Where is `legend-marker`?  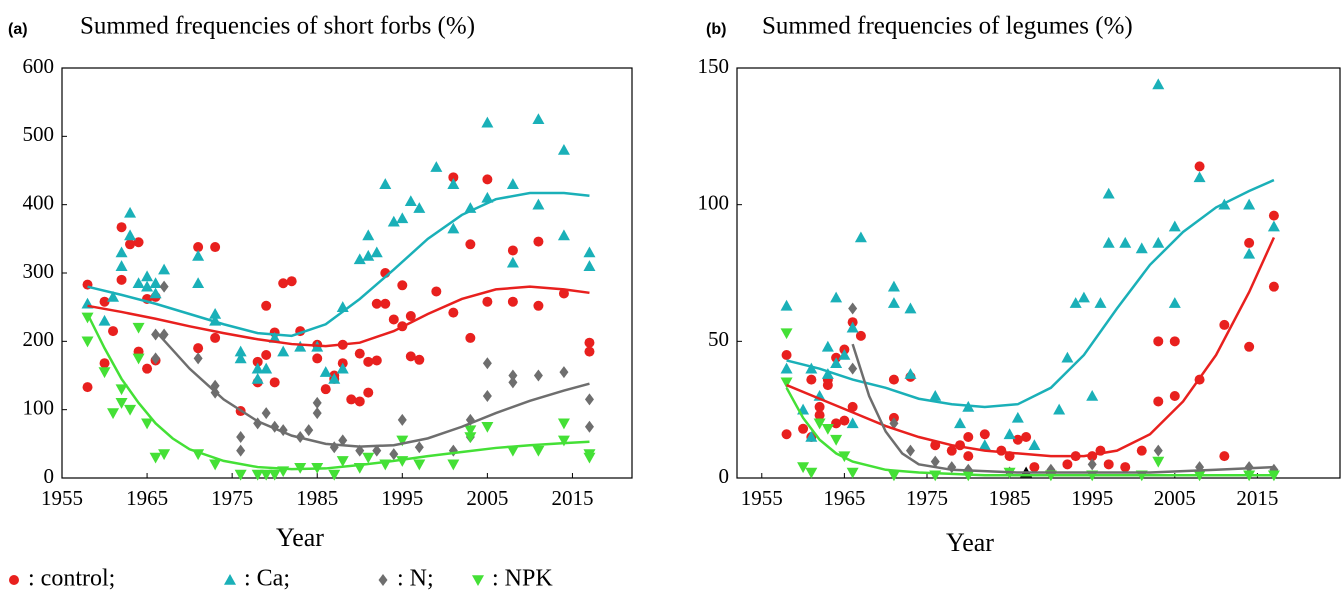 legend-marker is located at coordinates (14, 580).